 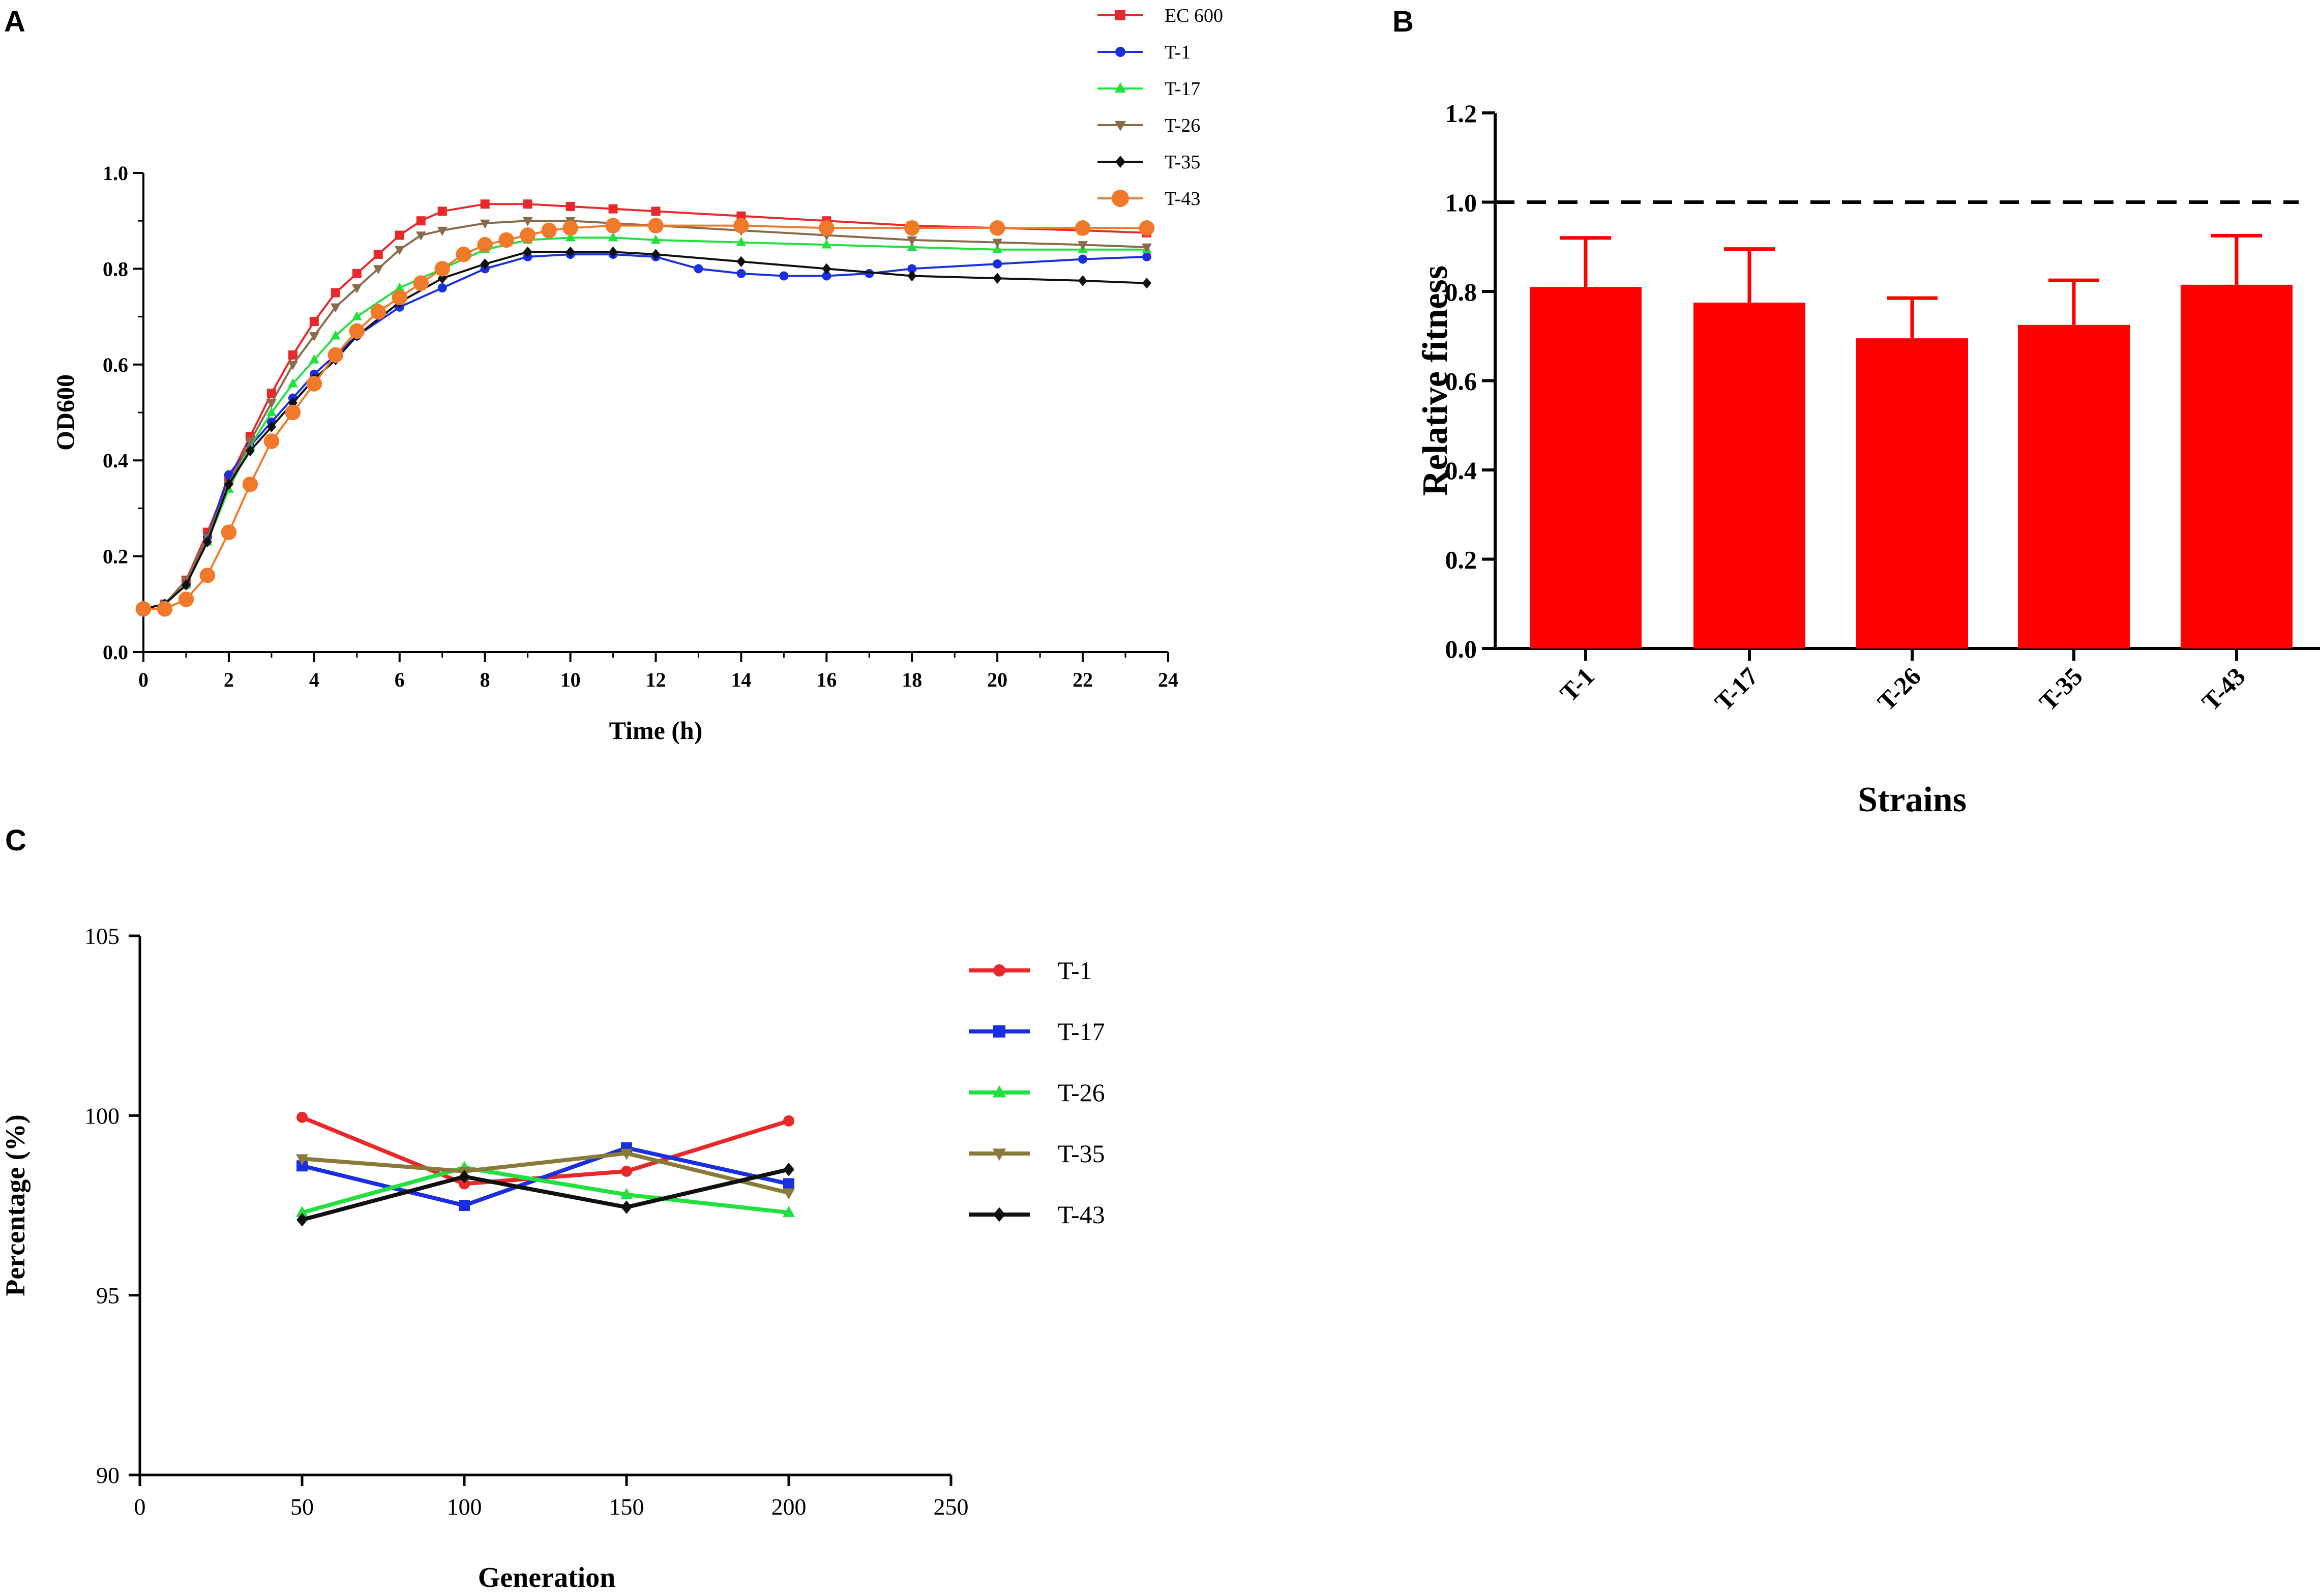 What do you see at coordinates (314, 680) in the screenshot?
I see `chart-a-x-tick-label: 4` at bounding box center [314, 680].